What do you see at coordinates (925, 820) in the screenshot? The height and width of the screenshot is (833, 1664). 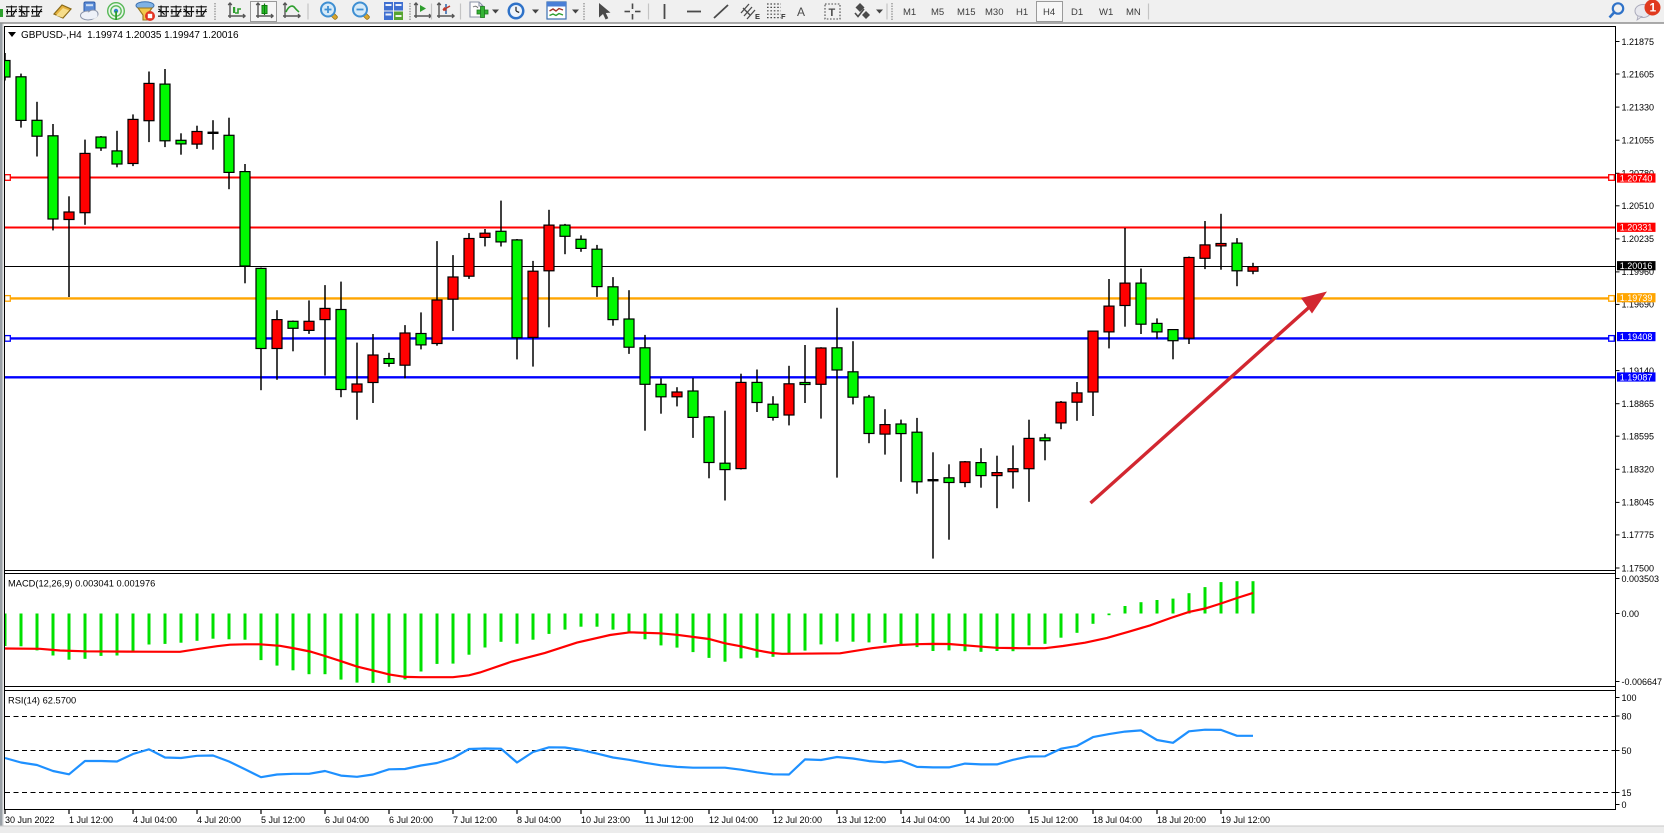 I see `svg-text: 14 Jul 04:00` at bounding box center [925, 820].